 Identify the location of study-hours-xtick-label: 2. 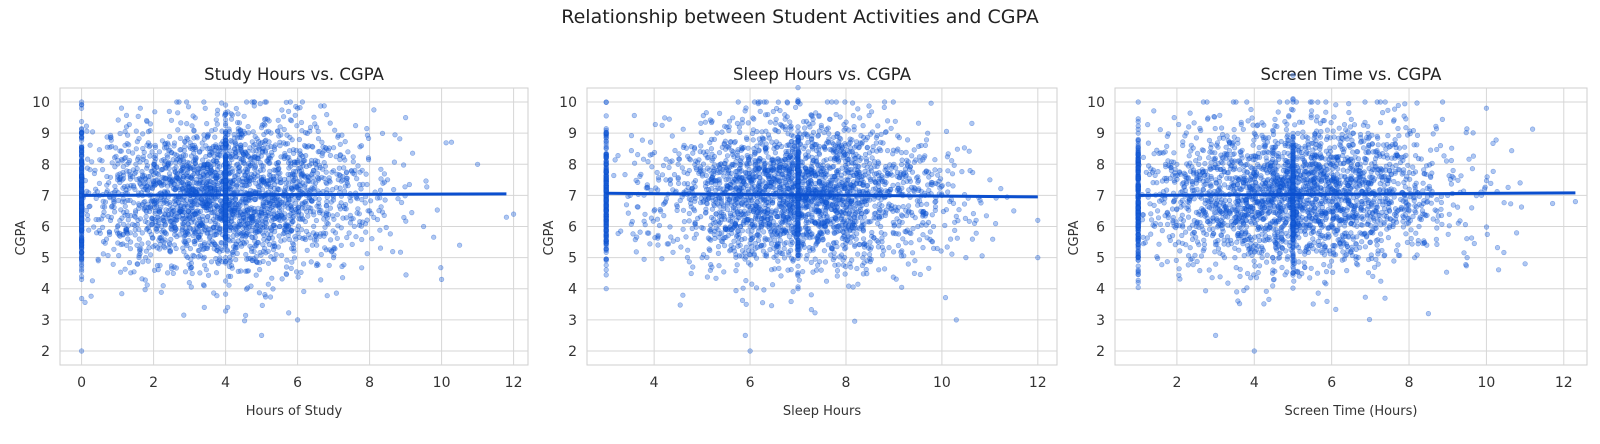
(153, 383).